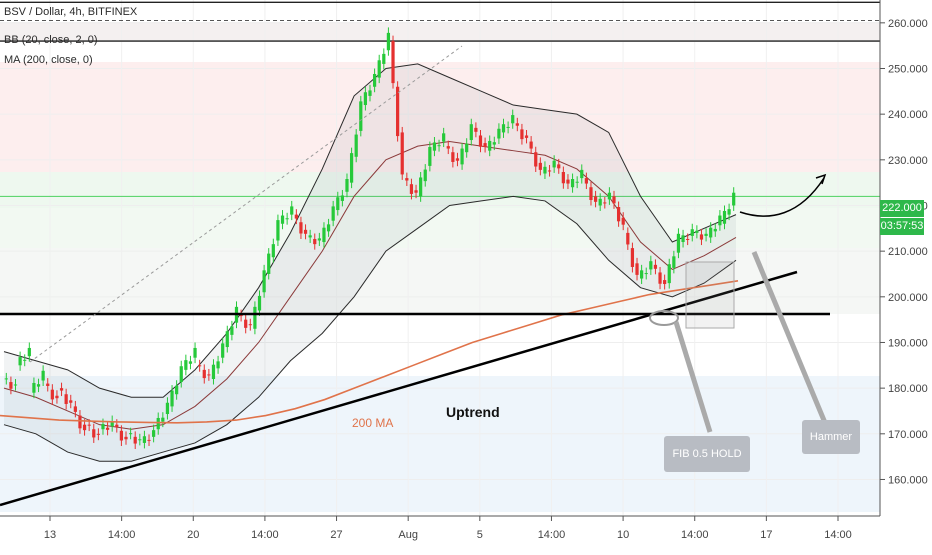 This screenshot has width=932, height=555. Describe the element at coordinates (821, 179) in the screenshot. I see `projection-arrowhead` at that location.